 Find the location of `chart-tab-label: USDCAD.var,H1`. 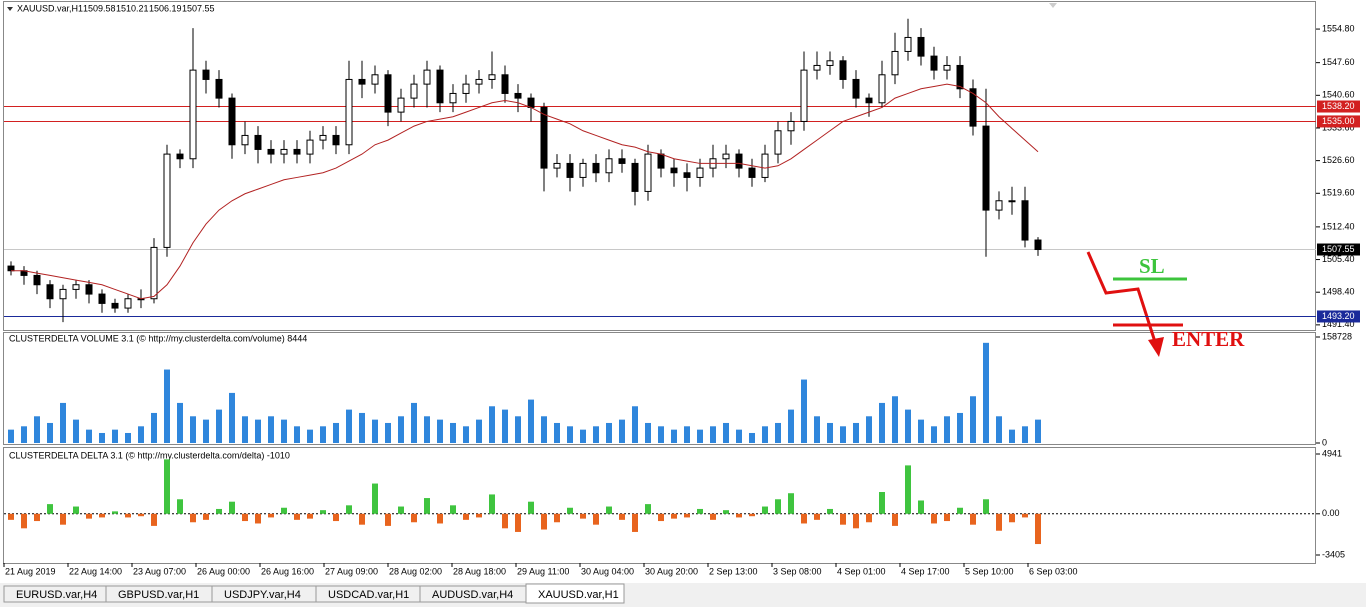

chart-tab-label: USDCAD.var,H1 is located at coordinates (368, 595).